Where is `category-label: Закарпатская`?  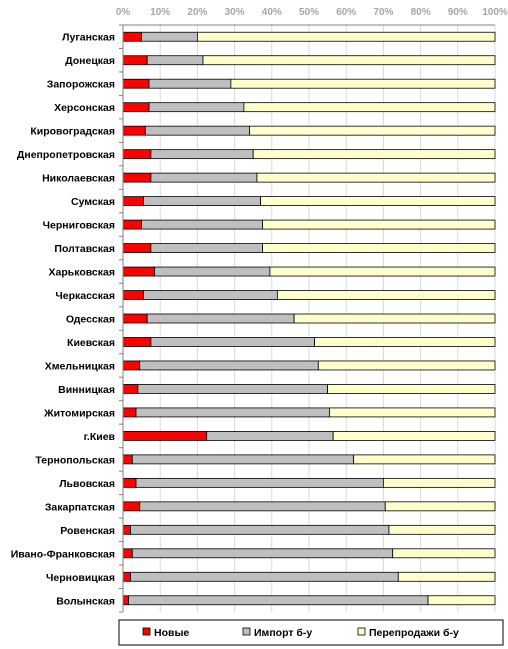 category-label: Закарпатская is located at coordinates (80, 507).